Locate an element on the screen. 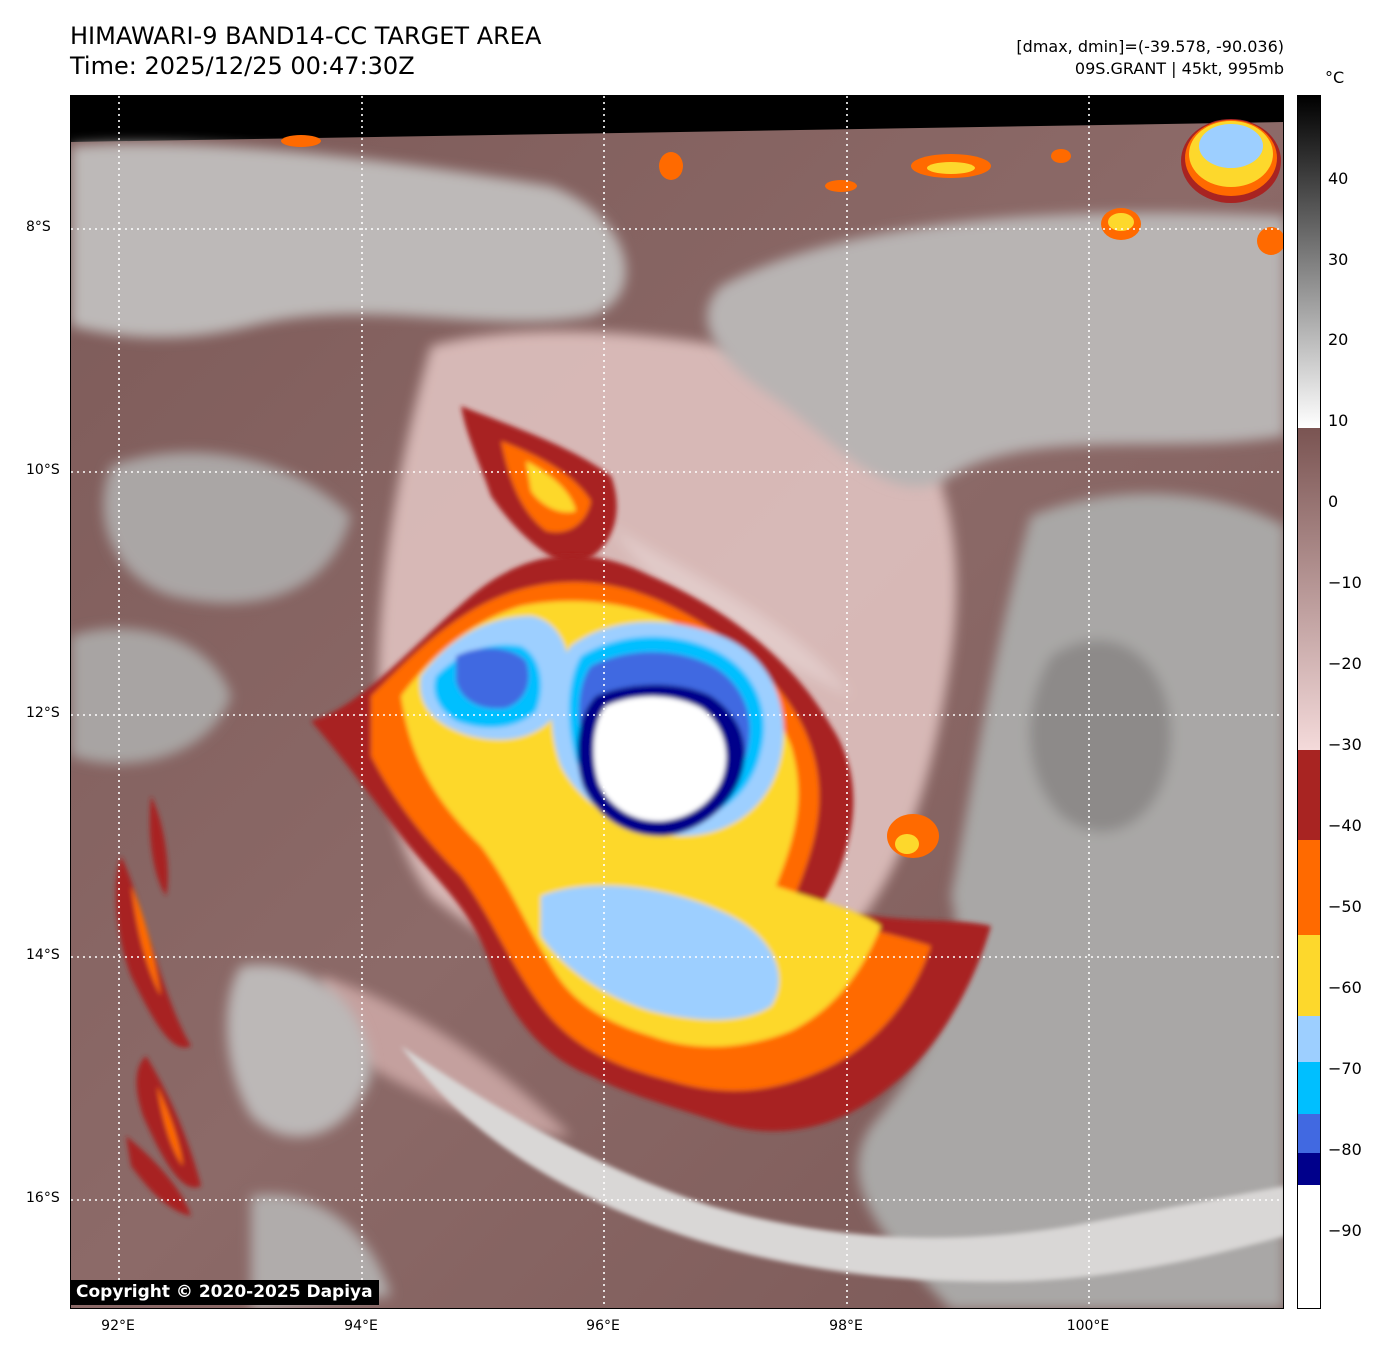  cb-label-minus30: −30 is located at coordinates (1345, 744).